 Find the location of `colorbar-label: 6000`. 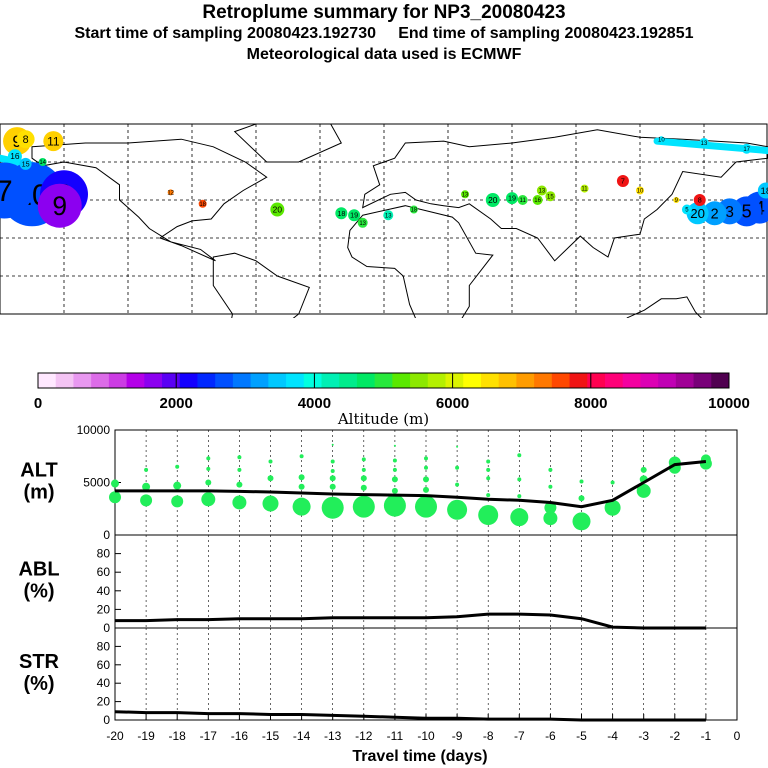

colorbar-label: 6000 is located at coordinates (452, 403).